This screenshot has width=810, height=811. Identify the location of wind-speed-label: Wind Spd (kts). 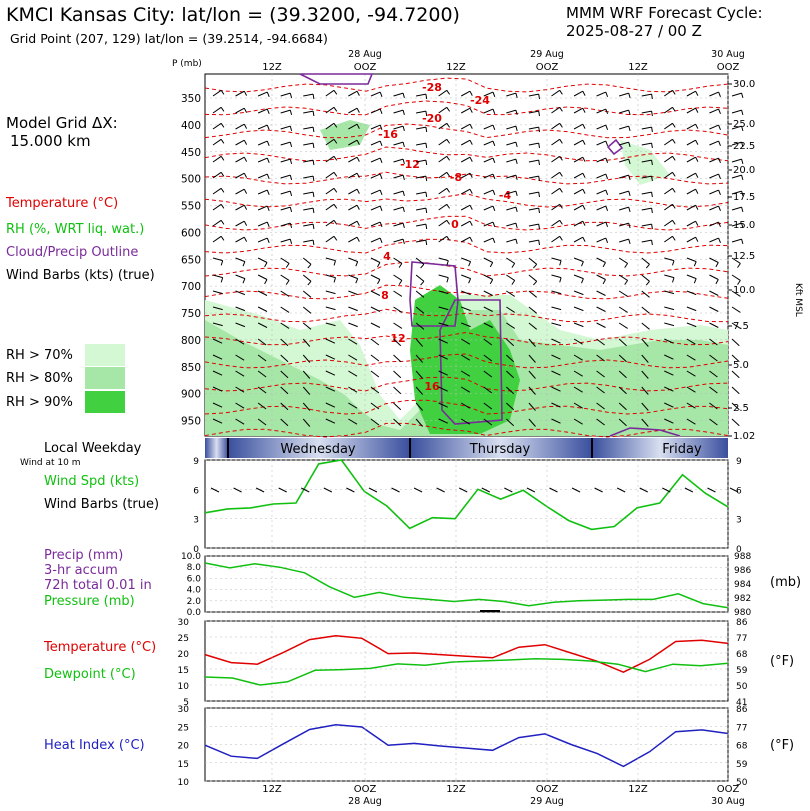
(92, 481).